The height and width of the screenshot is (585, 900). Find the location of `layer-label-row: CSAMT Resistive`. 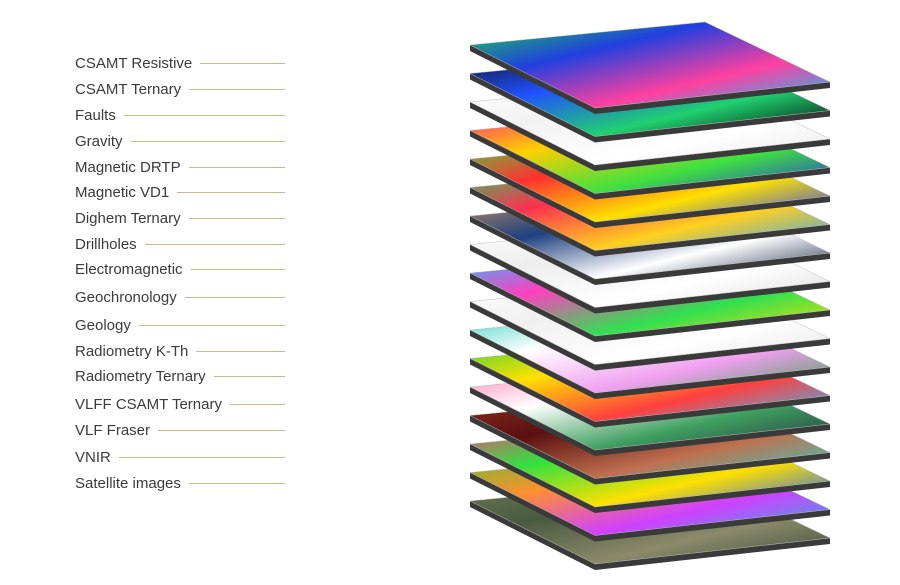

layer-label-row: CSAMT Resistive is located at coordinates (180, 63).